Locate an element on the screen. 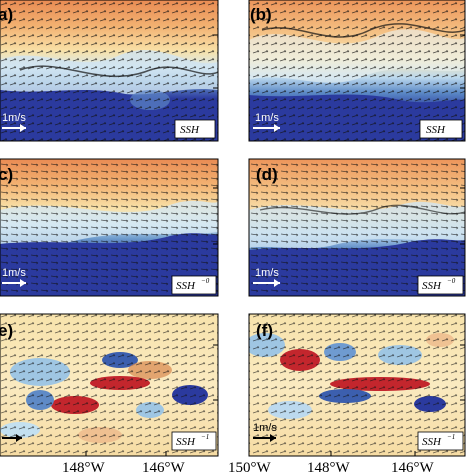 Image resolution: width=474 pixels, height=474 pixels. panel-f-legend-box is located at coordinates (440, 441).